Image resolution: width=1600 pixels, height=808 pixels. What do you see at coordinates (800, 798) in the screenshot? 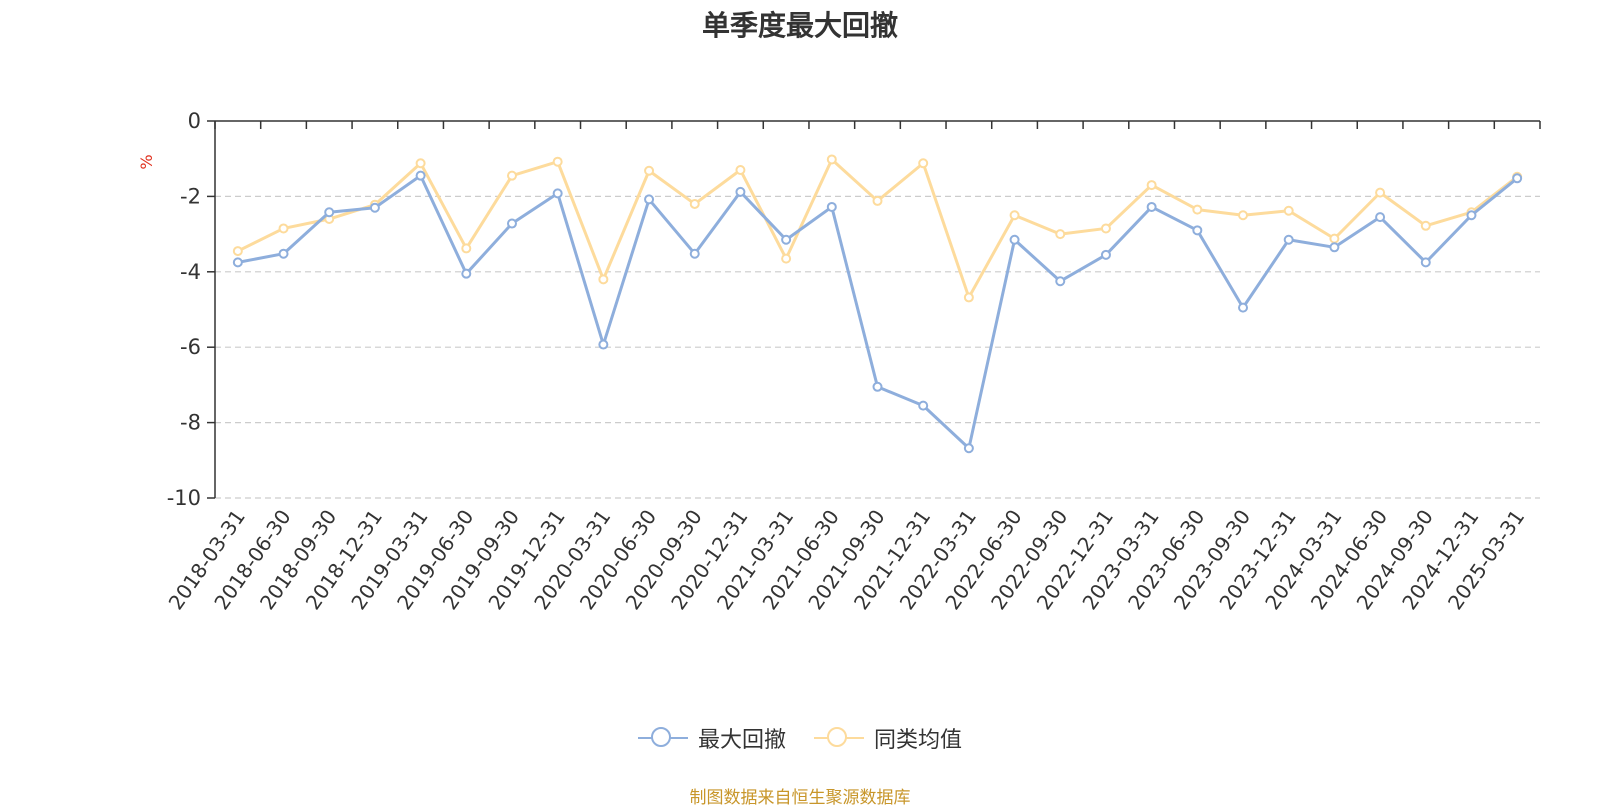
I see `source-note: 制图数据来自恒生聚源数据库` at bounding box center [800, 798].